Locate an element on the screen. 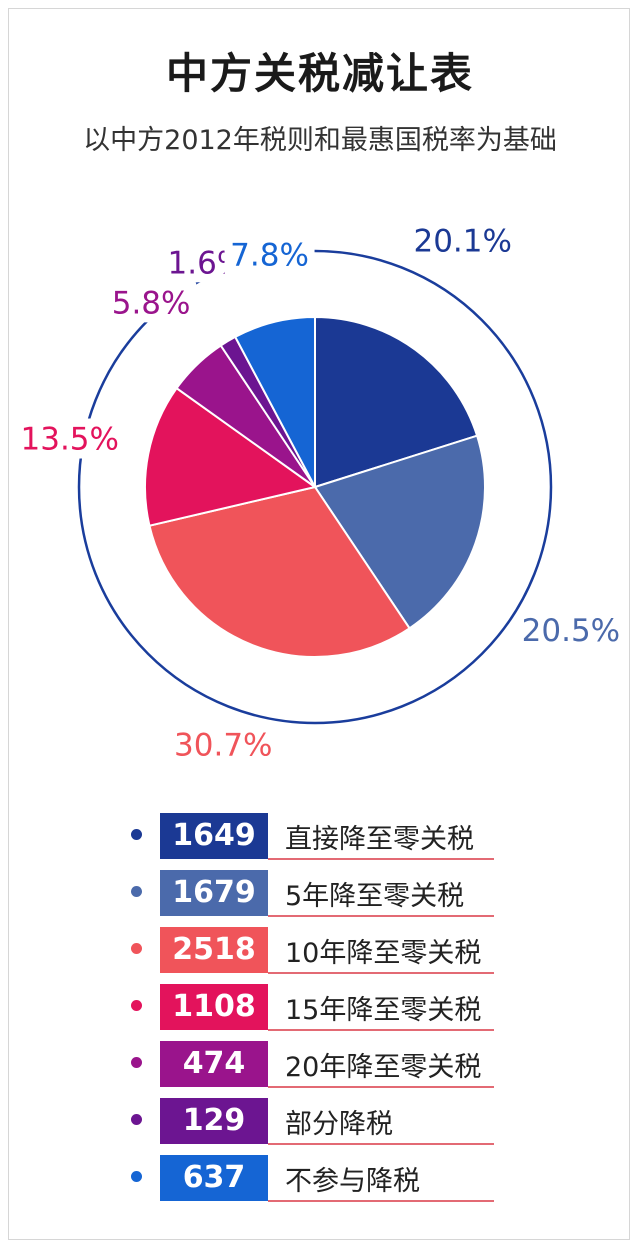  legend-item: 637 不参与降税 is located at coordinates (320, 1179).